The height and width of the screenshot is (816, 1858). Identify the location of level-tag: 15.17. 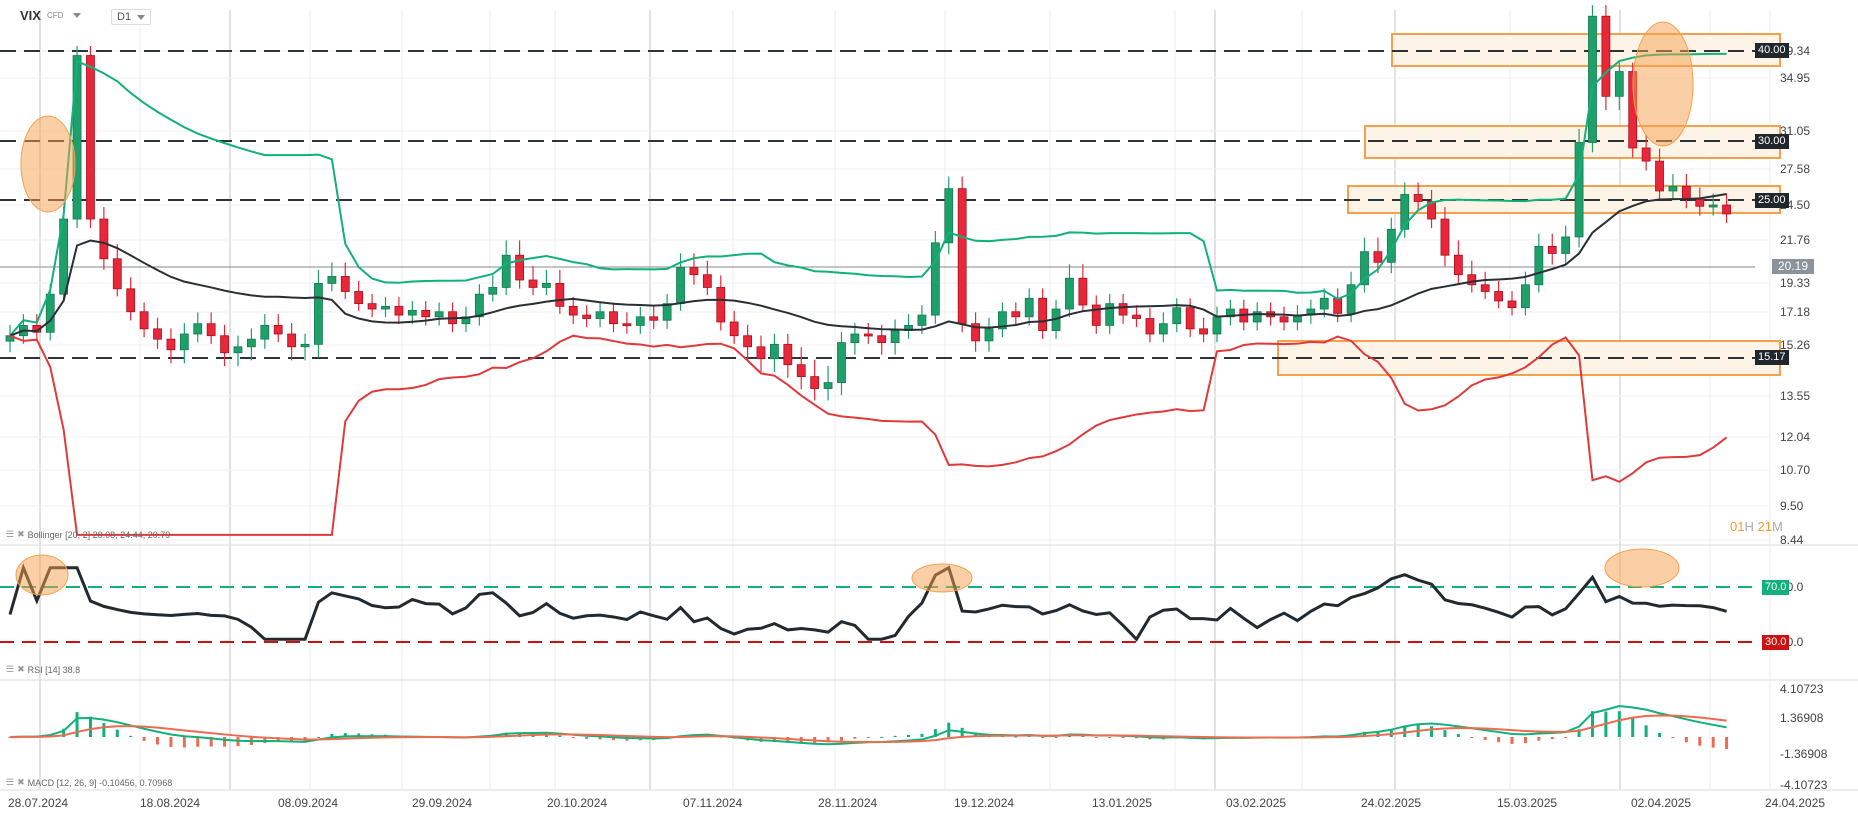
(1772, 357).